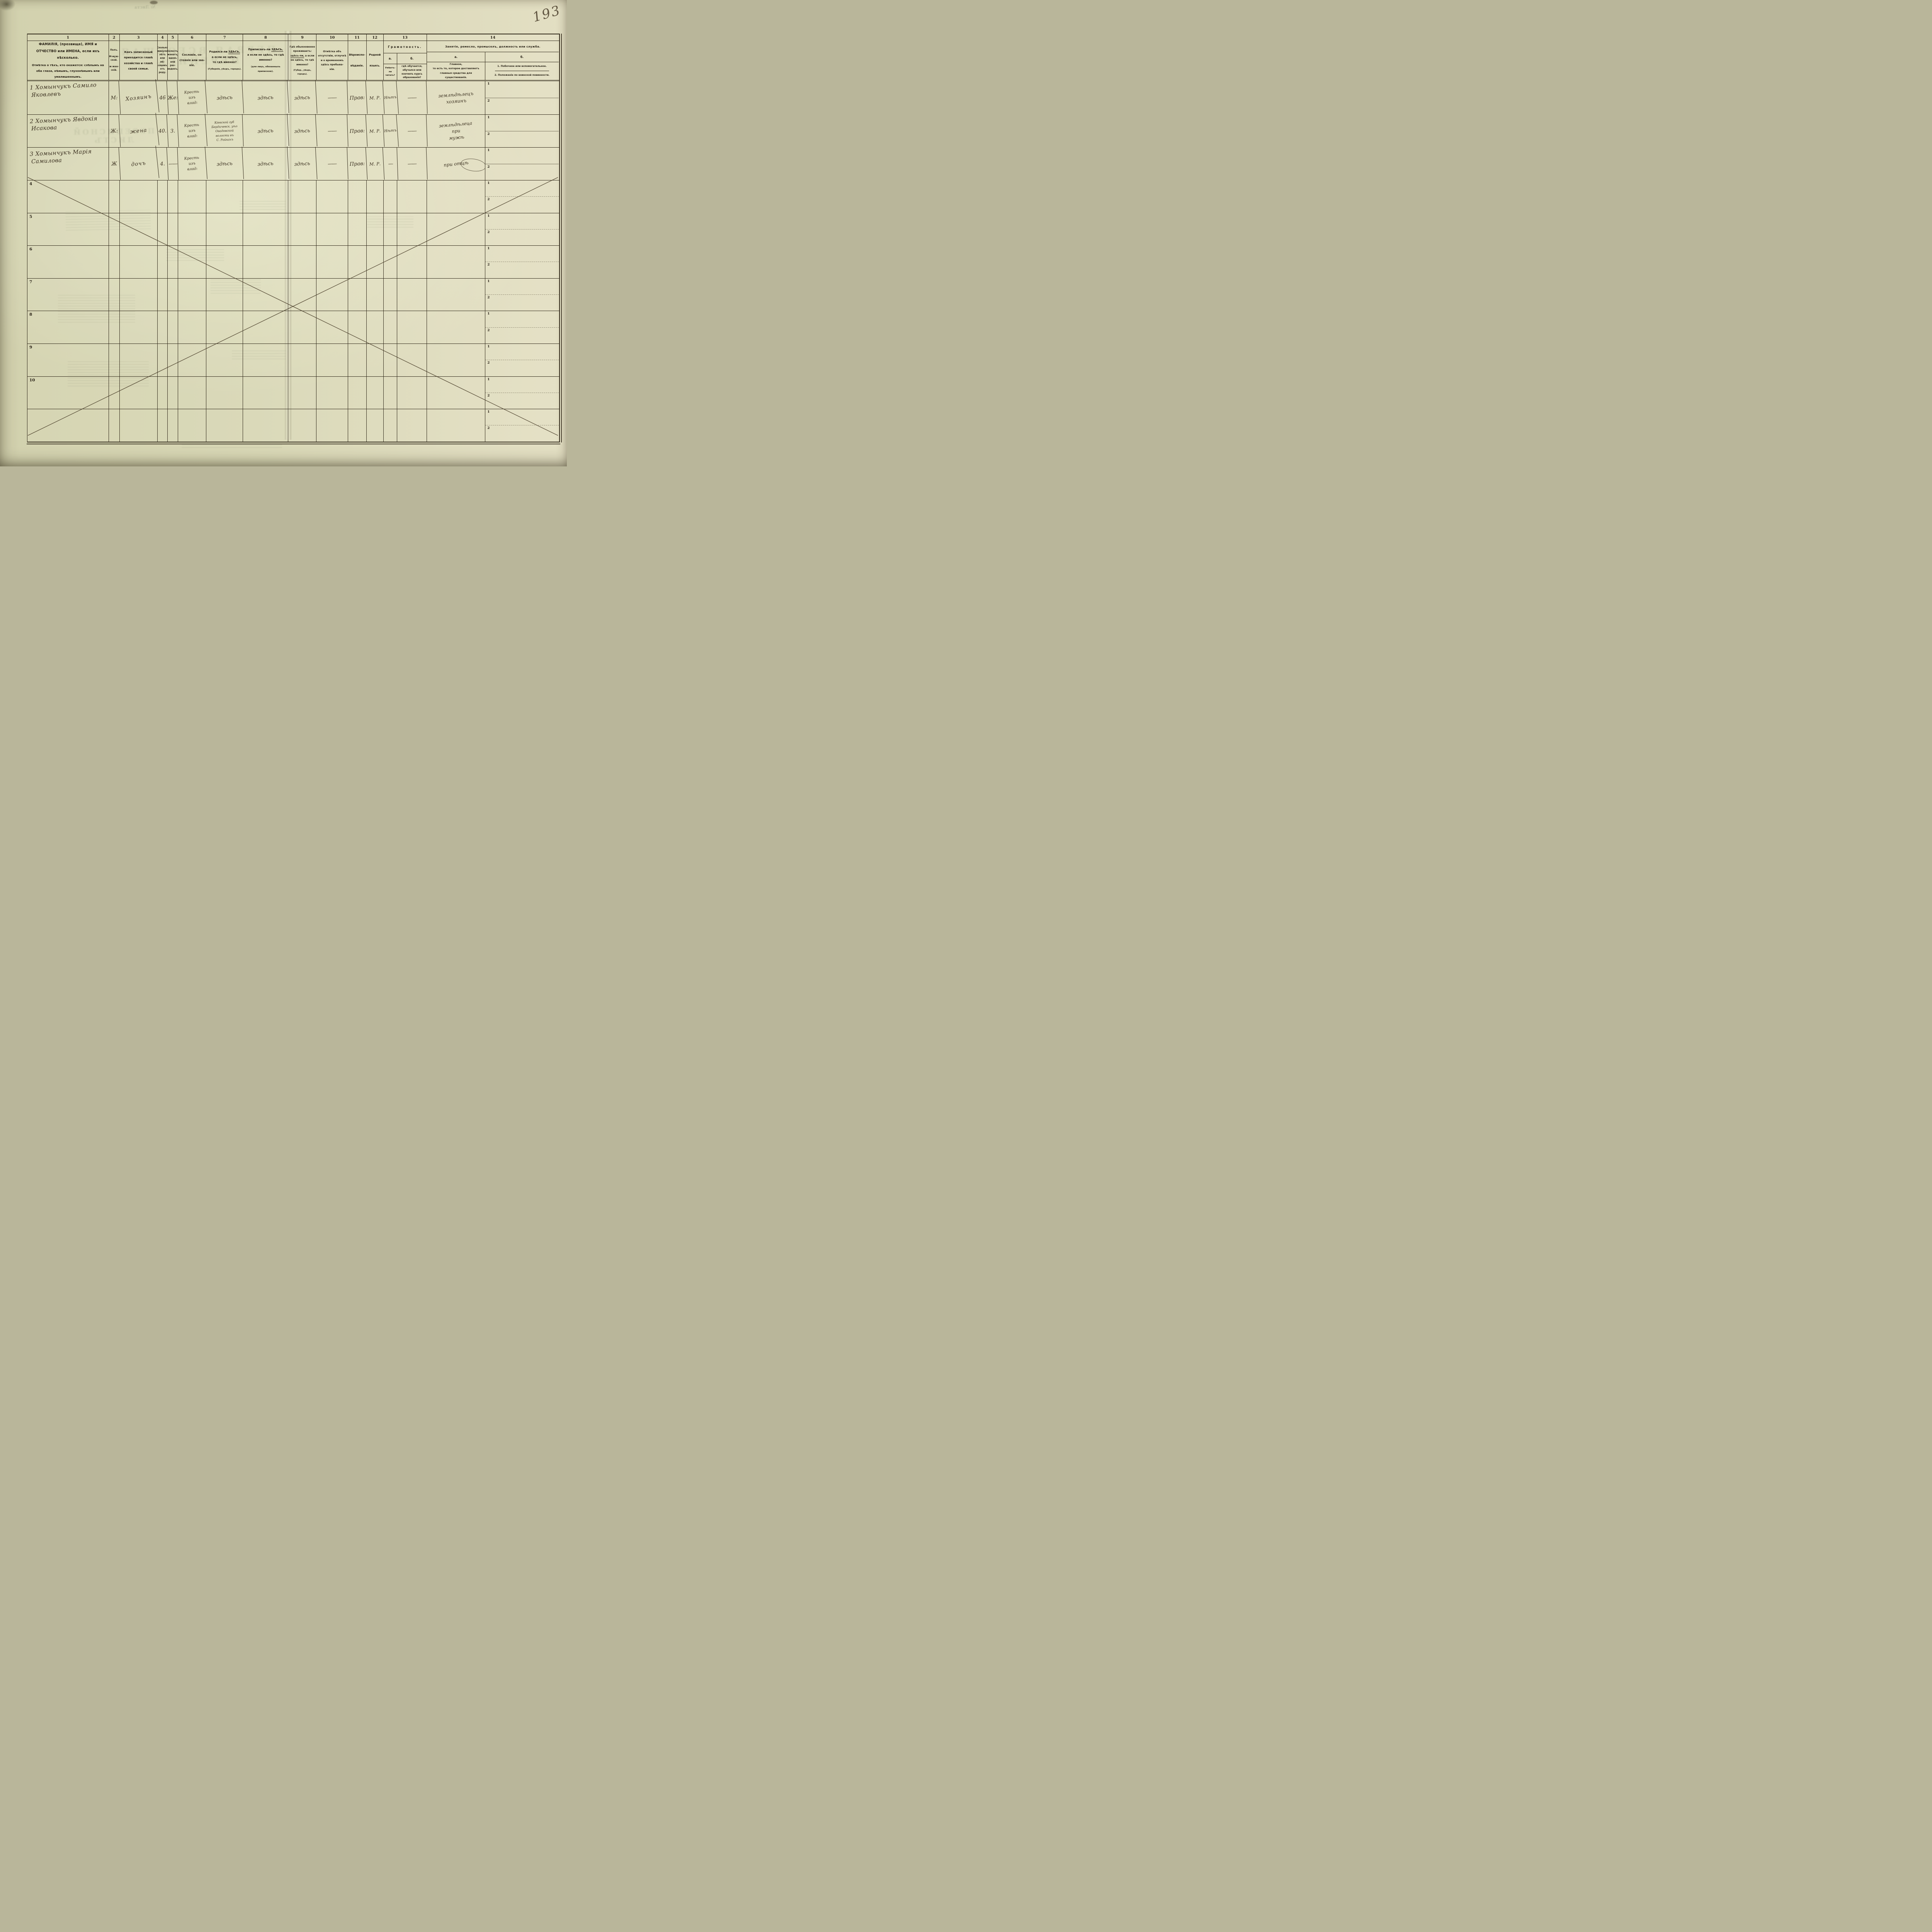  I want to click on occupation-cell: землѣдѣлецъ хозяинъ, so click(457, 98).